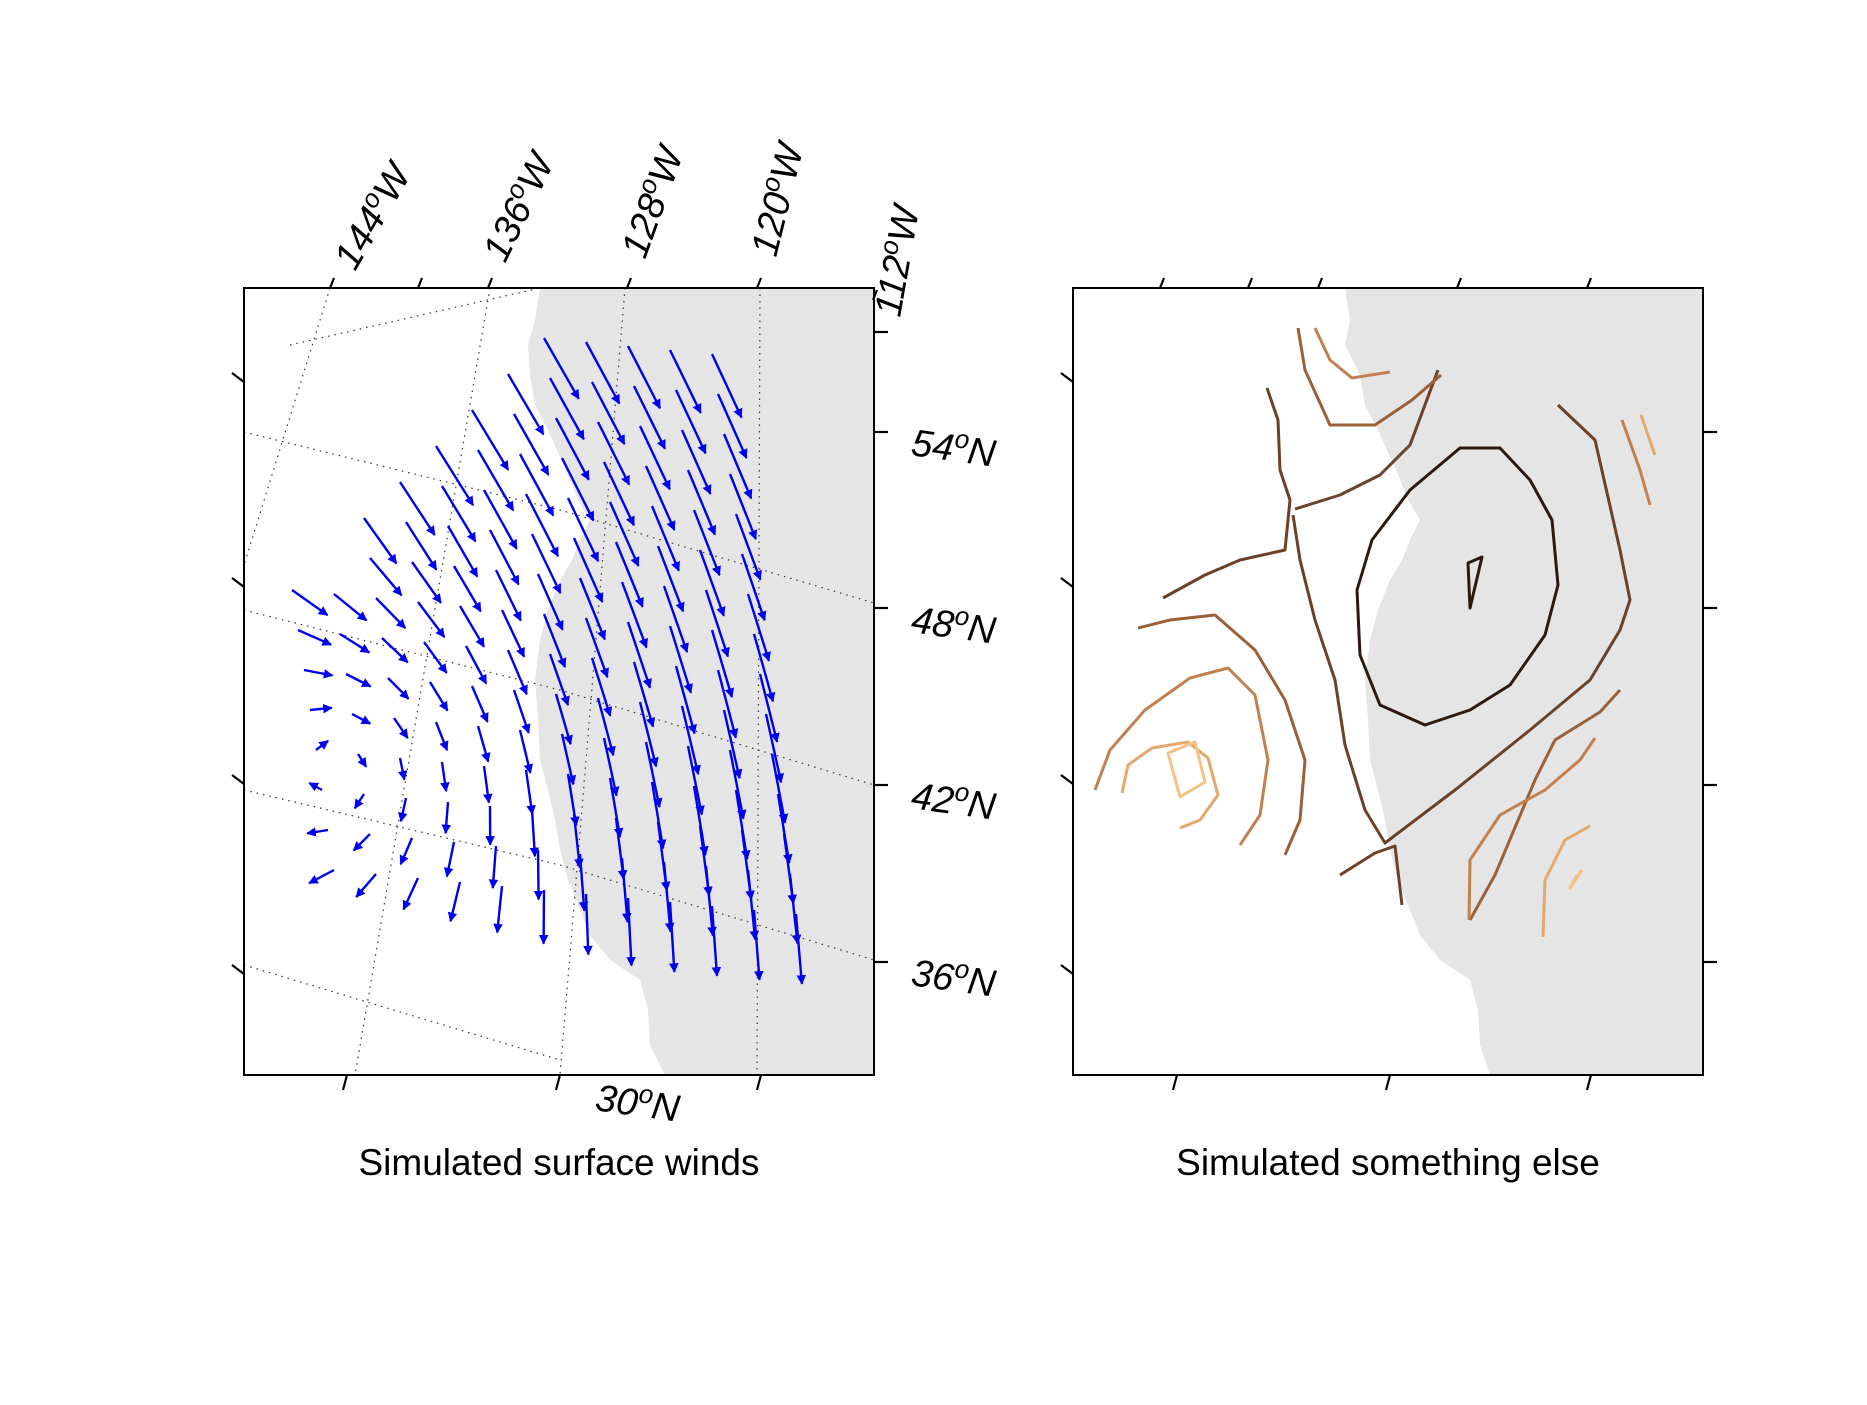 The width and height of the screenshot is (1867, 1405). Describe the element at coordinates (558, 1162) in the screenshot. I see `left-panel-caption: Simulated surface winds` at that location.